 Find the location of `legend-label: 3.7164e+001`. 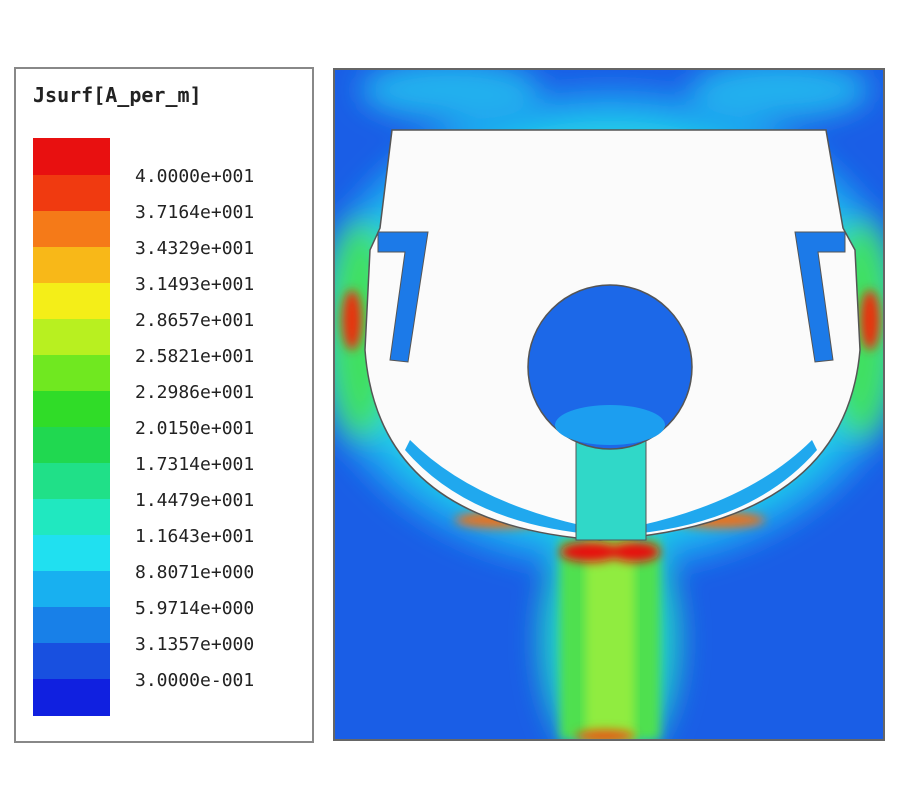

legend-label: 3.7164e+001 is located at coordinates (194, 212).